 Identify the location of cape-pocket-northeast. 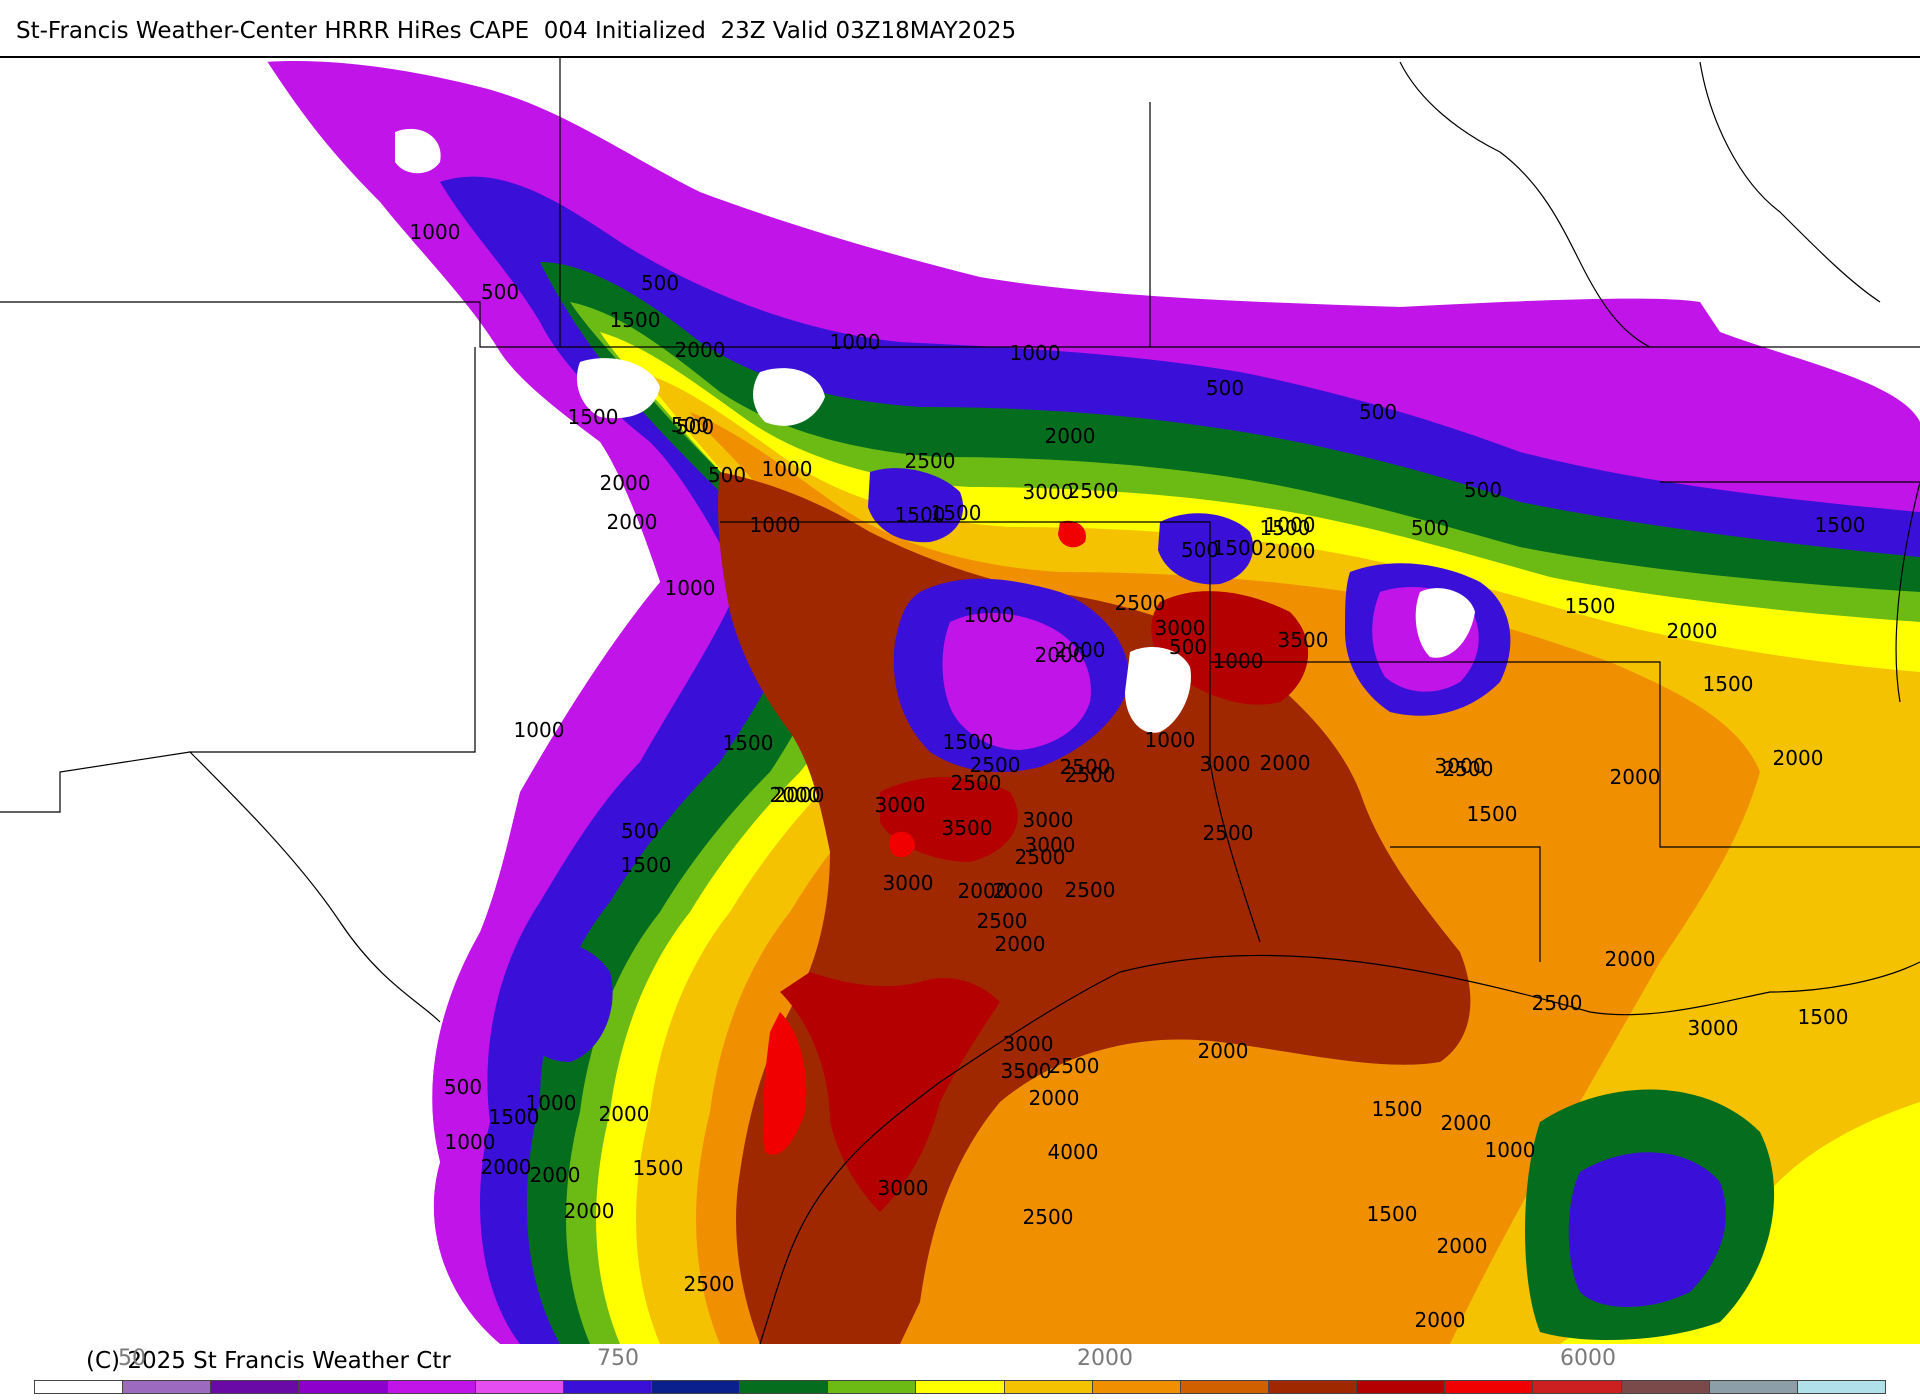
(1206, 549).